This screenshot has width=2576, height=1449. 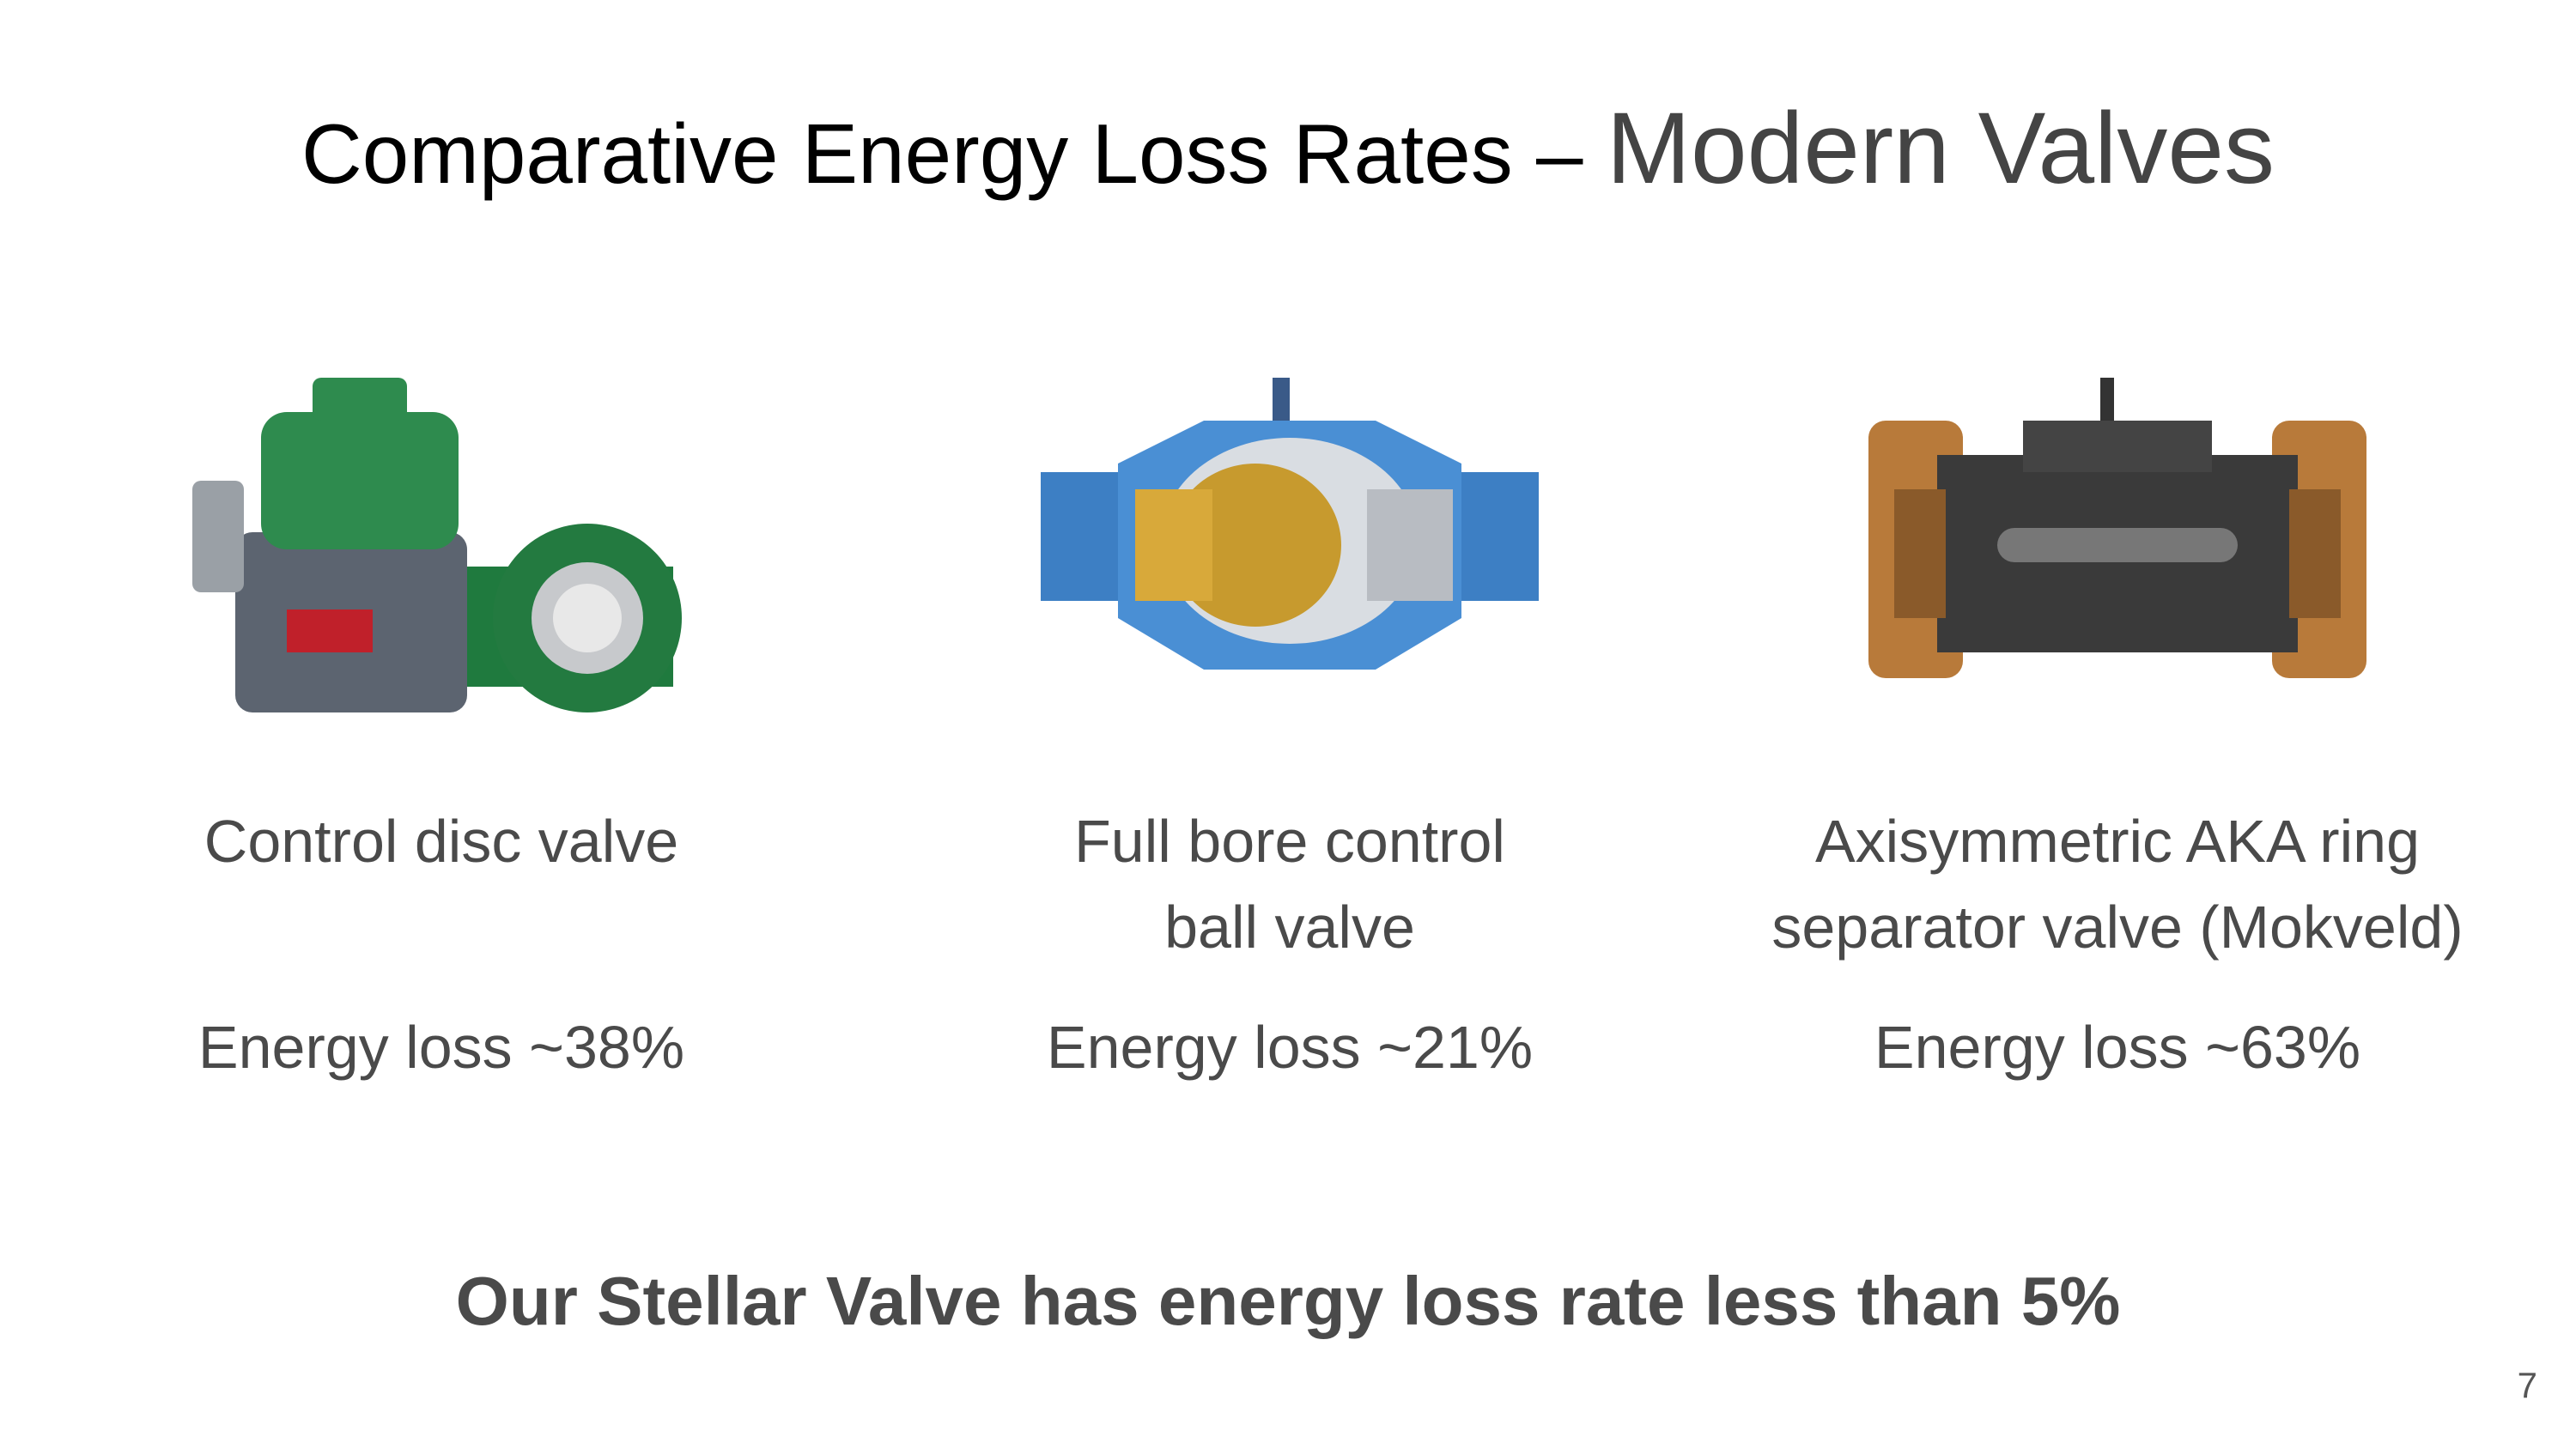 What do you see at coordinates (2118, 927) in the screenshot?
I see `valve-name-line: separator valve (Mokveld)` at bounding box center [2118, 927].